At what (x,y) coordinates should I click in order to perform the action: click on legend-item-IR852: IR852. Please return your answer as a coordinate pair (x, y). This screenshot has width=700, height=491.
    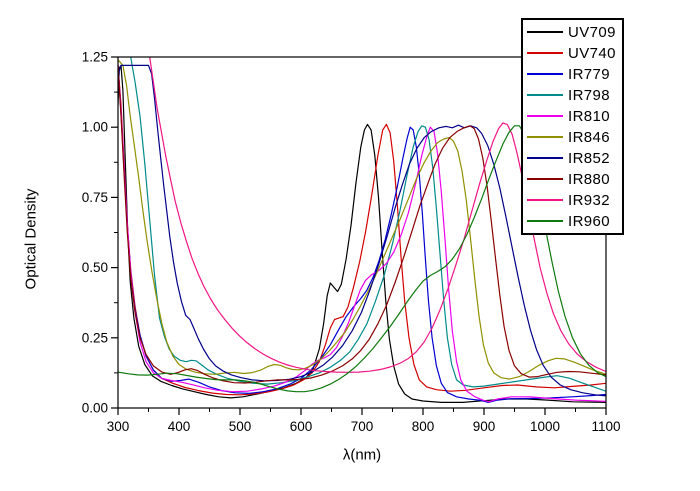
    Looking at the image, I should click on (572, 158).